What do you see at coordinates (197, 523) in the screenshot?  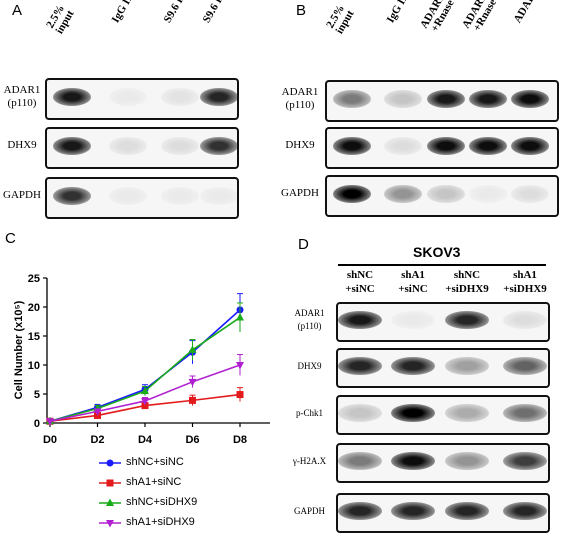 I see `legend-item: shA1+siDHX9` at bounding box center [197, 523].